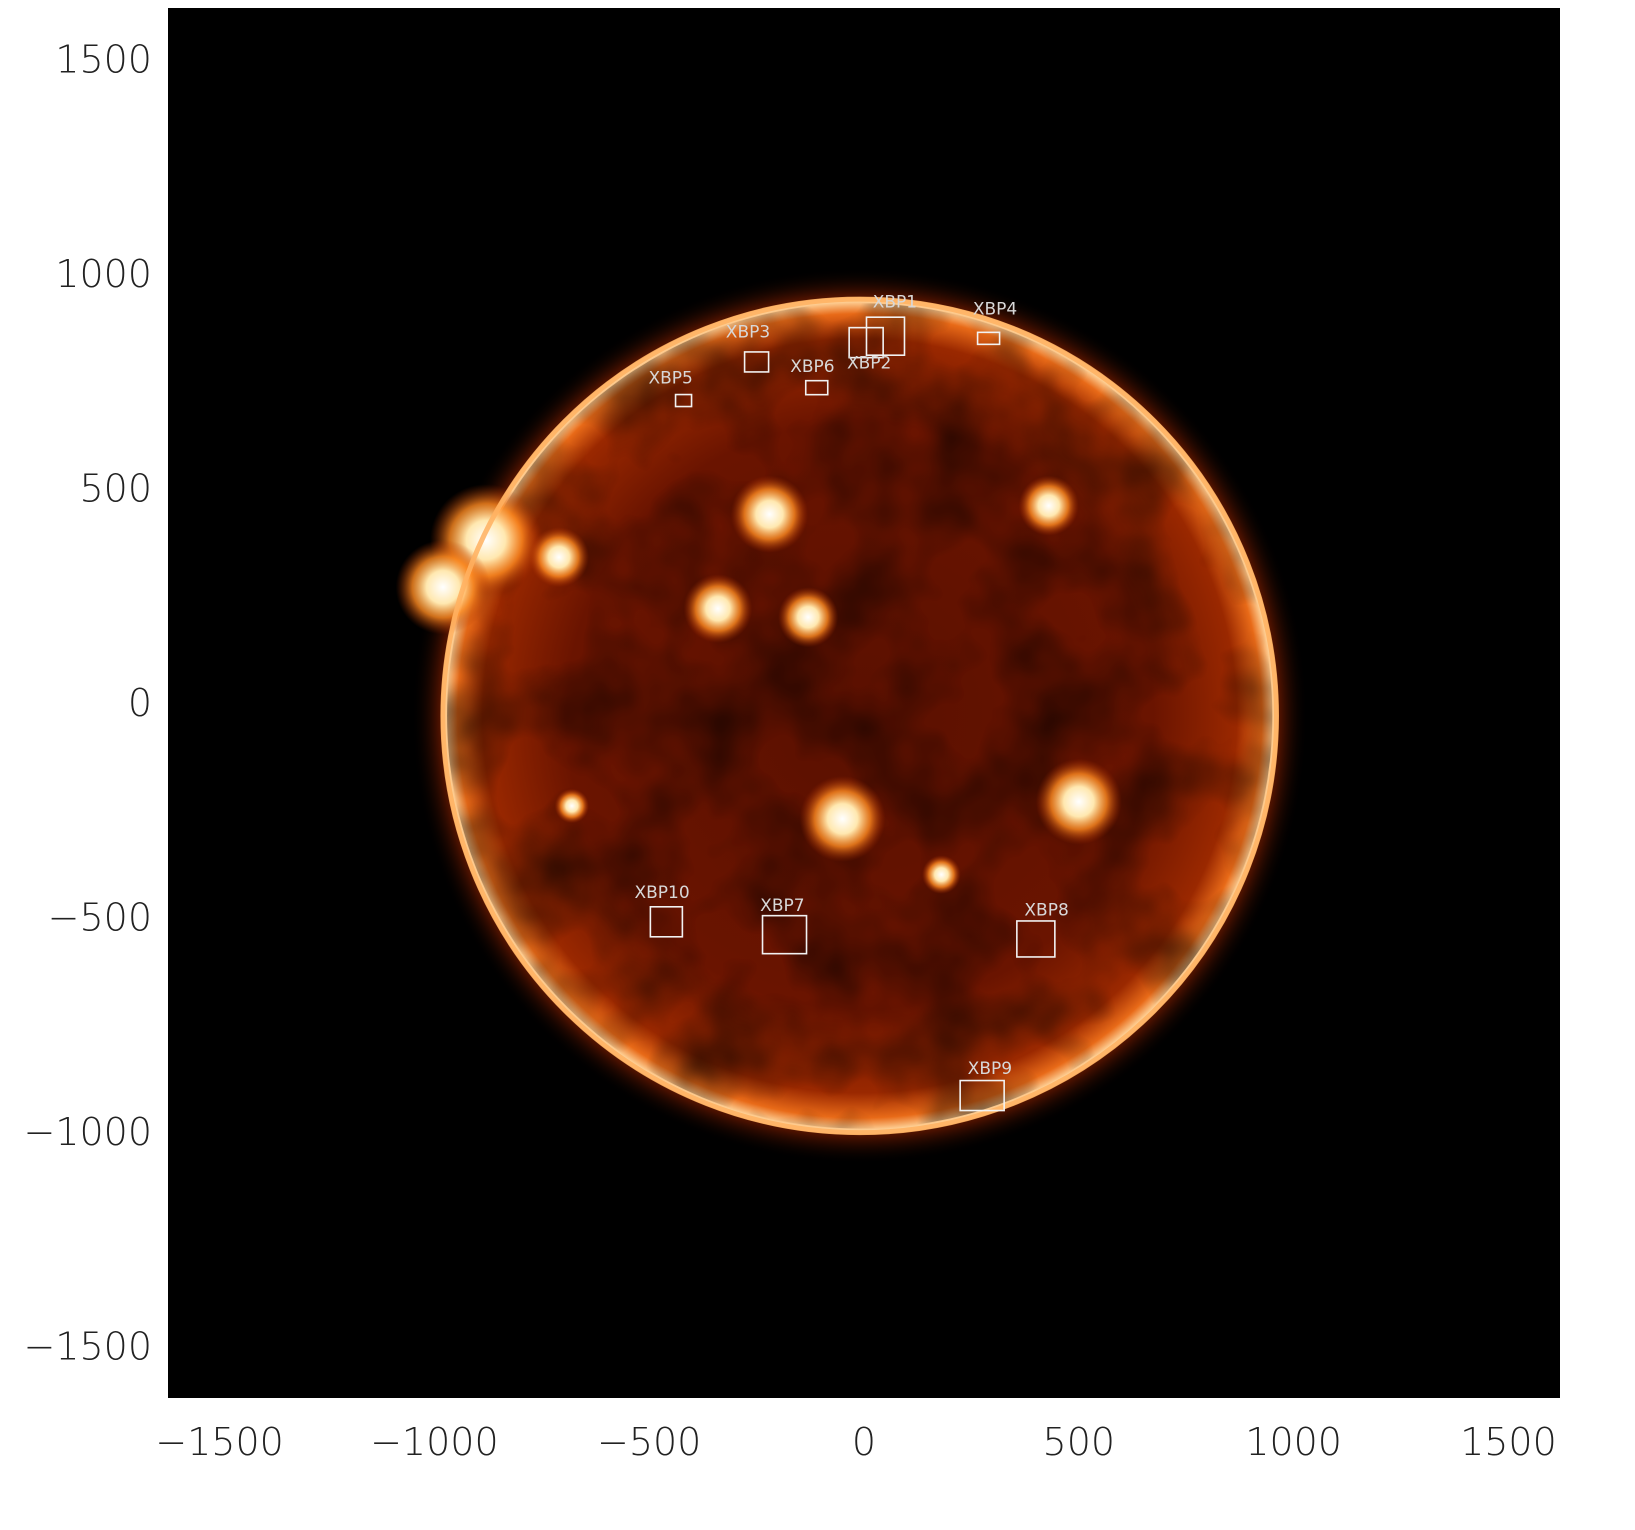 This screenshot has height=1530, width=1635. Describe the element at coordinates (140, 703) in the screenshot. I see `y-tick-label: 0` at that location.